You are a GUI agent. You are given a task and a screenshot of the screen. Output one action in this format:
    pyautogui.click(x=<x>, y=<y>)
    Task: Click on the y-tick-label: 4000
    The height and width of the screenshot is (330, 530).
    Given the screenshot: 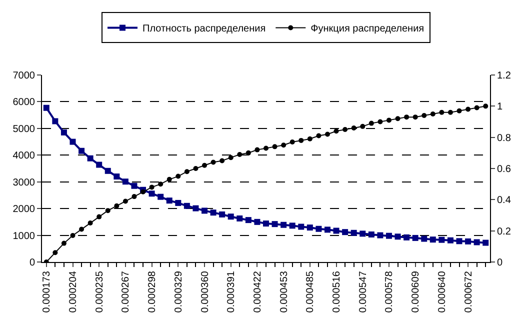 What is the action you would take?
    pyautogui.click(x=24, y=156)
    